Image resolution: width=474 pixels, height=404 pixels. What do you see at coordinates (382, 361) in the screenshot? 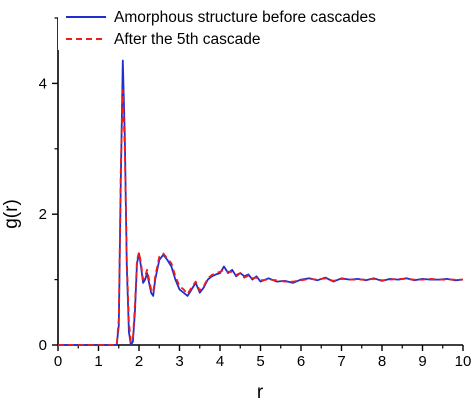
I see `x-tick-label: 8` at bounding box center [382, 361].